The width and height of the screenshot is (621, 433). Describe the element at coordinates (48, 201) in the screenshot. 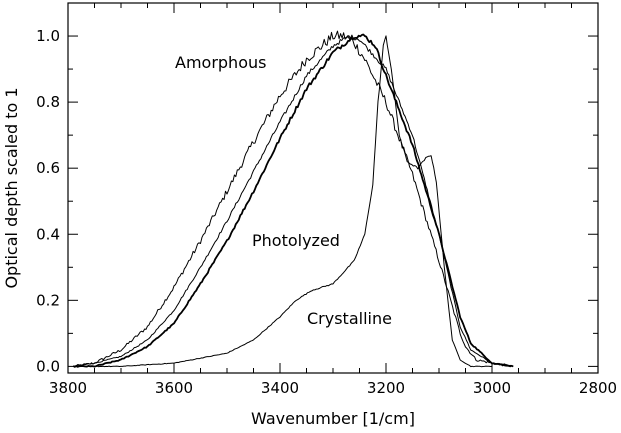

I see `y-tick-labels: 0.0 0.2 0.4 0.6 0.8 1.0` at that location.